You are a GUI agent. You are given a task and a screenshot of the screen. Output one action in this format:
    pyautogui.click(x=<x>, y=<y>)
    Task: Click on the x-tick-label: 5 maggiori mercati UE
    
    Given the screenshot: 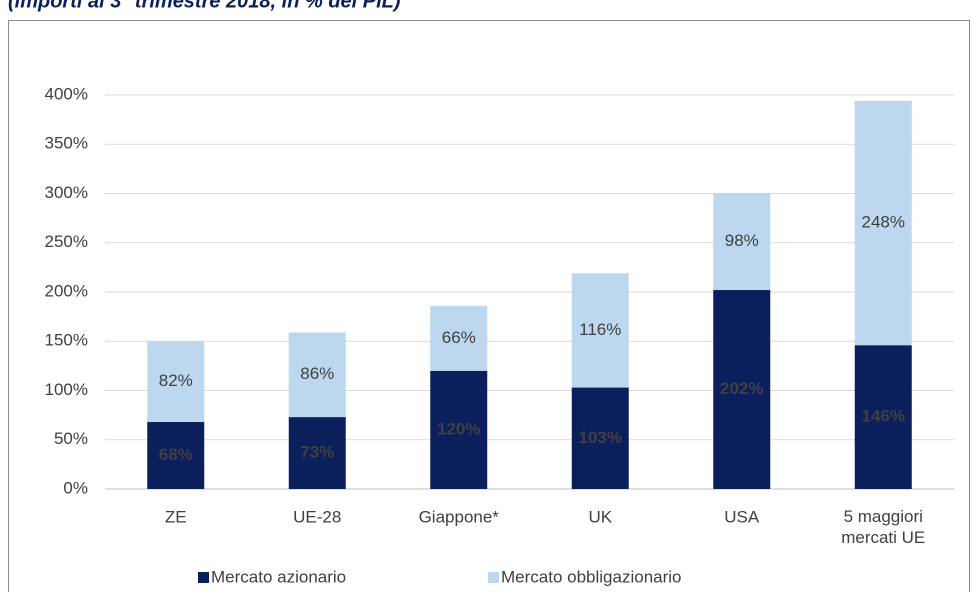 What is the action you would take?
    pyautogui.click(x=883, y=527)
    